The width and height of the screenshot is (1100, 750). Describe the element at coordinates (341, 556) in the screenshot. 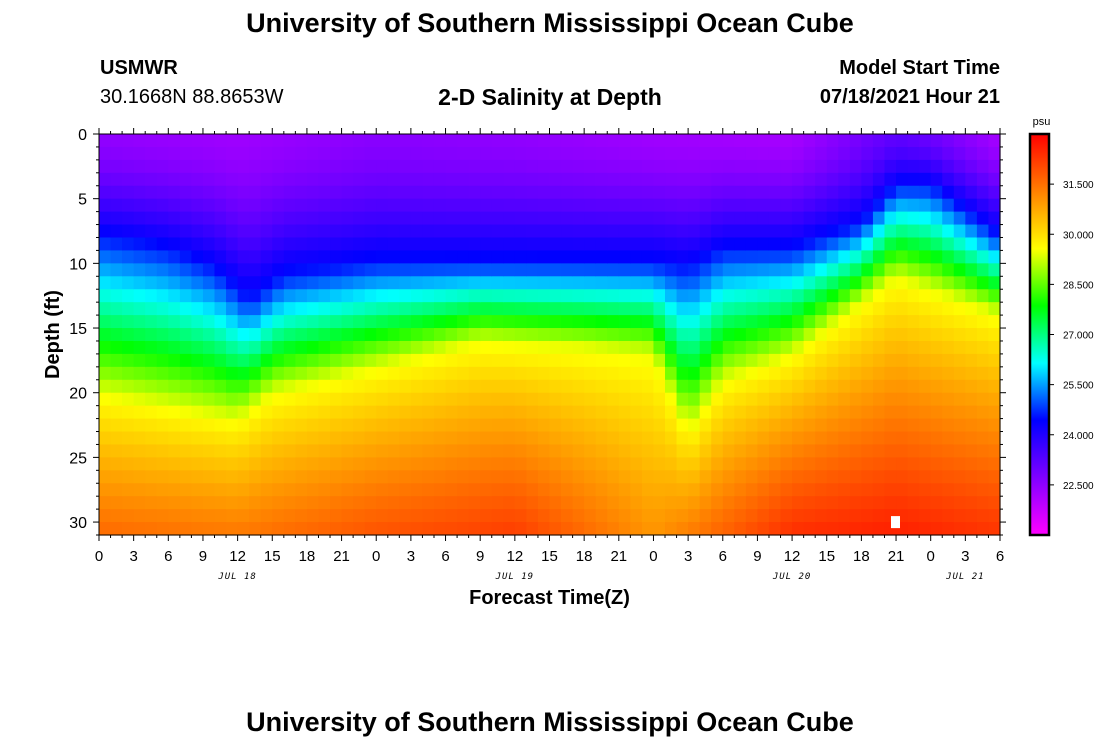

I see `x-tick-label: 21` at that location.